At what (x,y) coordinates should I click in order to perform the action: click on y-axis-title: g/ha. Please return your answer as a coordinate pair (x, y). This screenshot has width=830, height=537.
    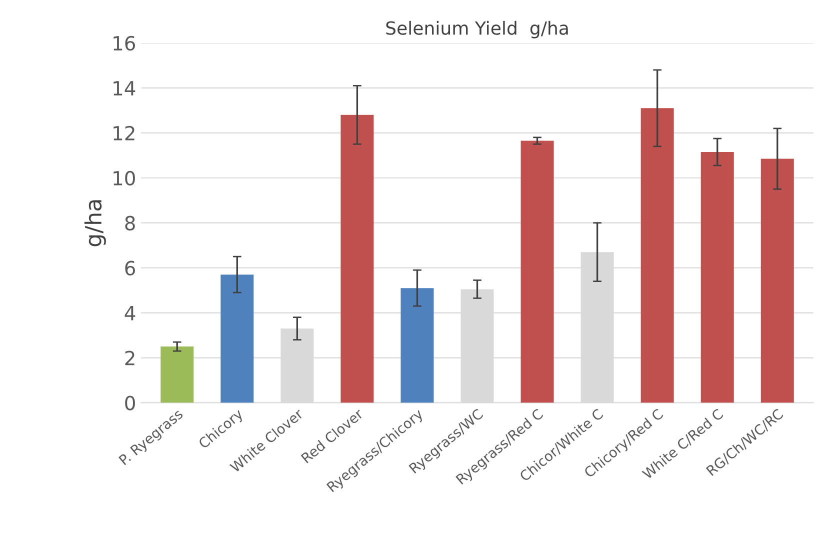
    Looking at the image, I should click on (95, 223).